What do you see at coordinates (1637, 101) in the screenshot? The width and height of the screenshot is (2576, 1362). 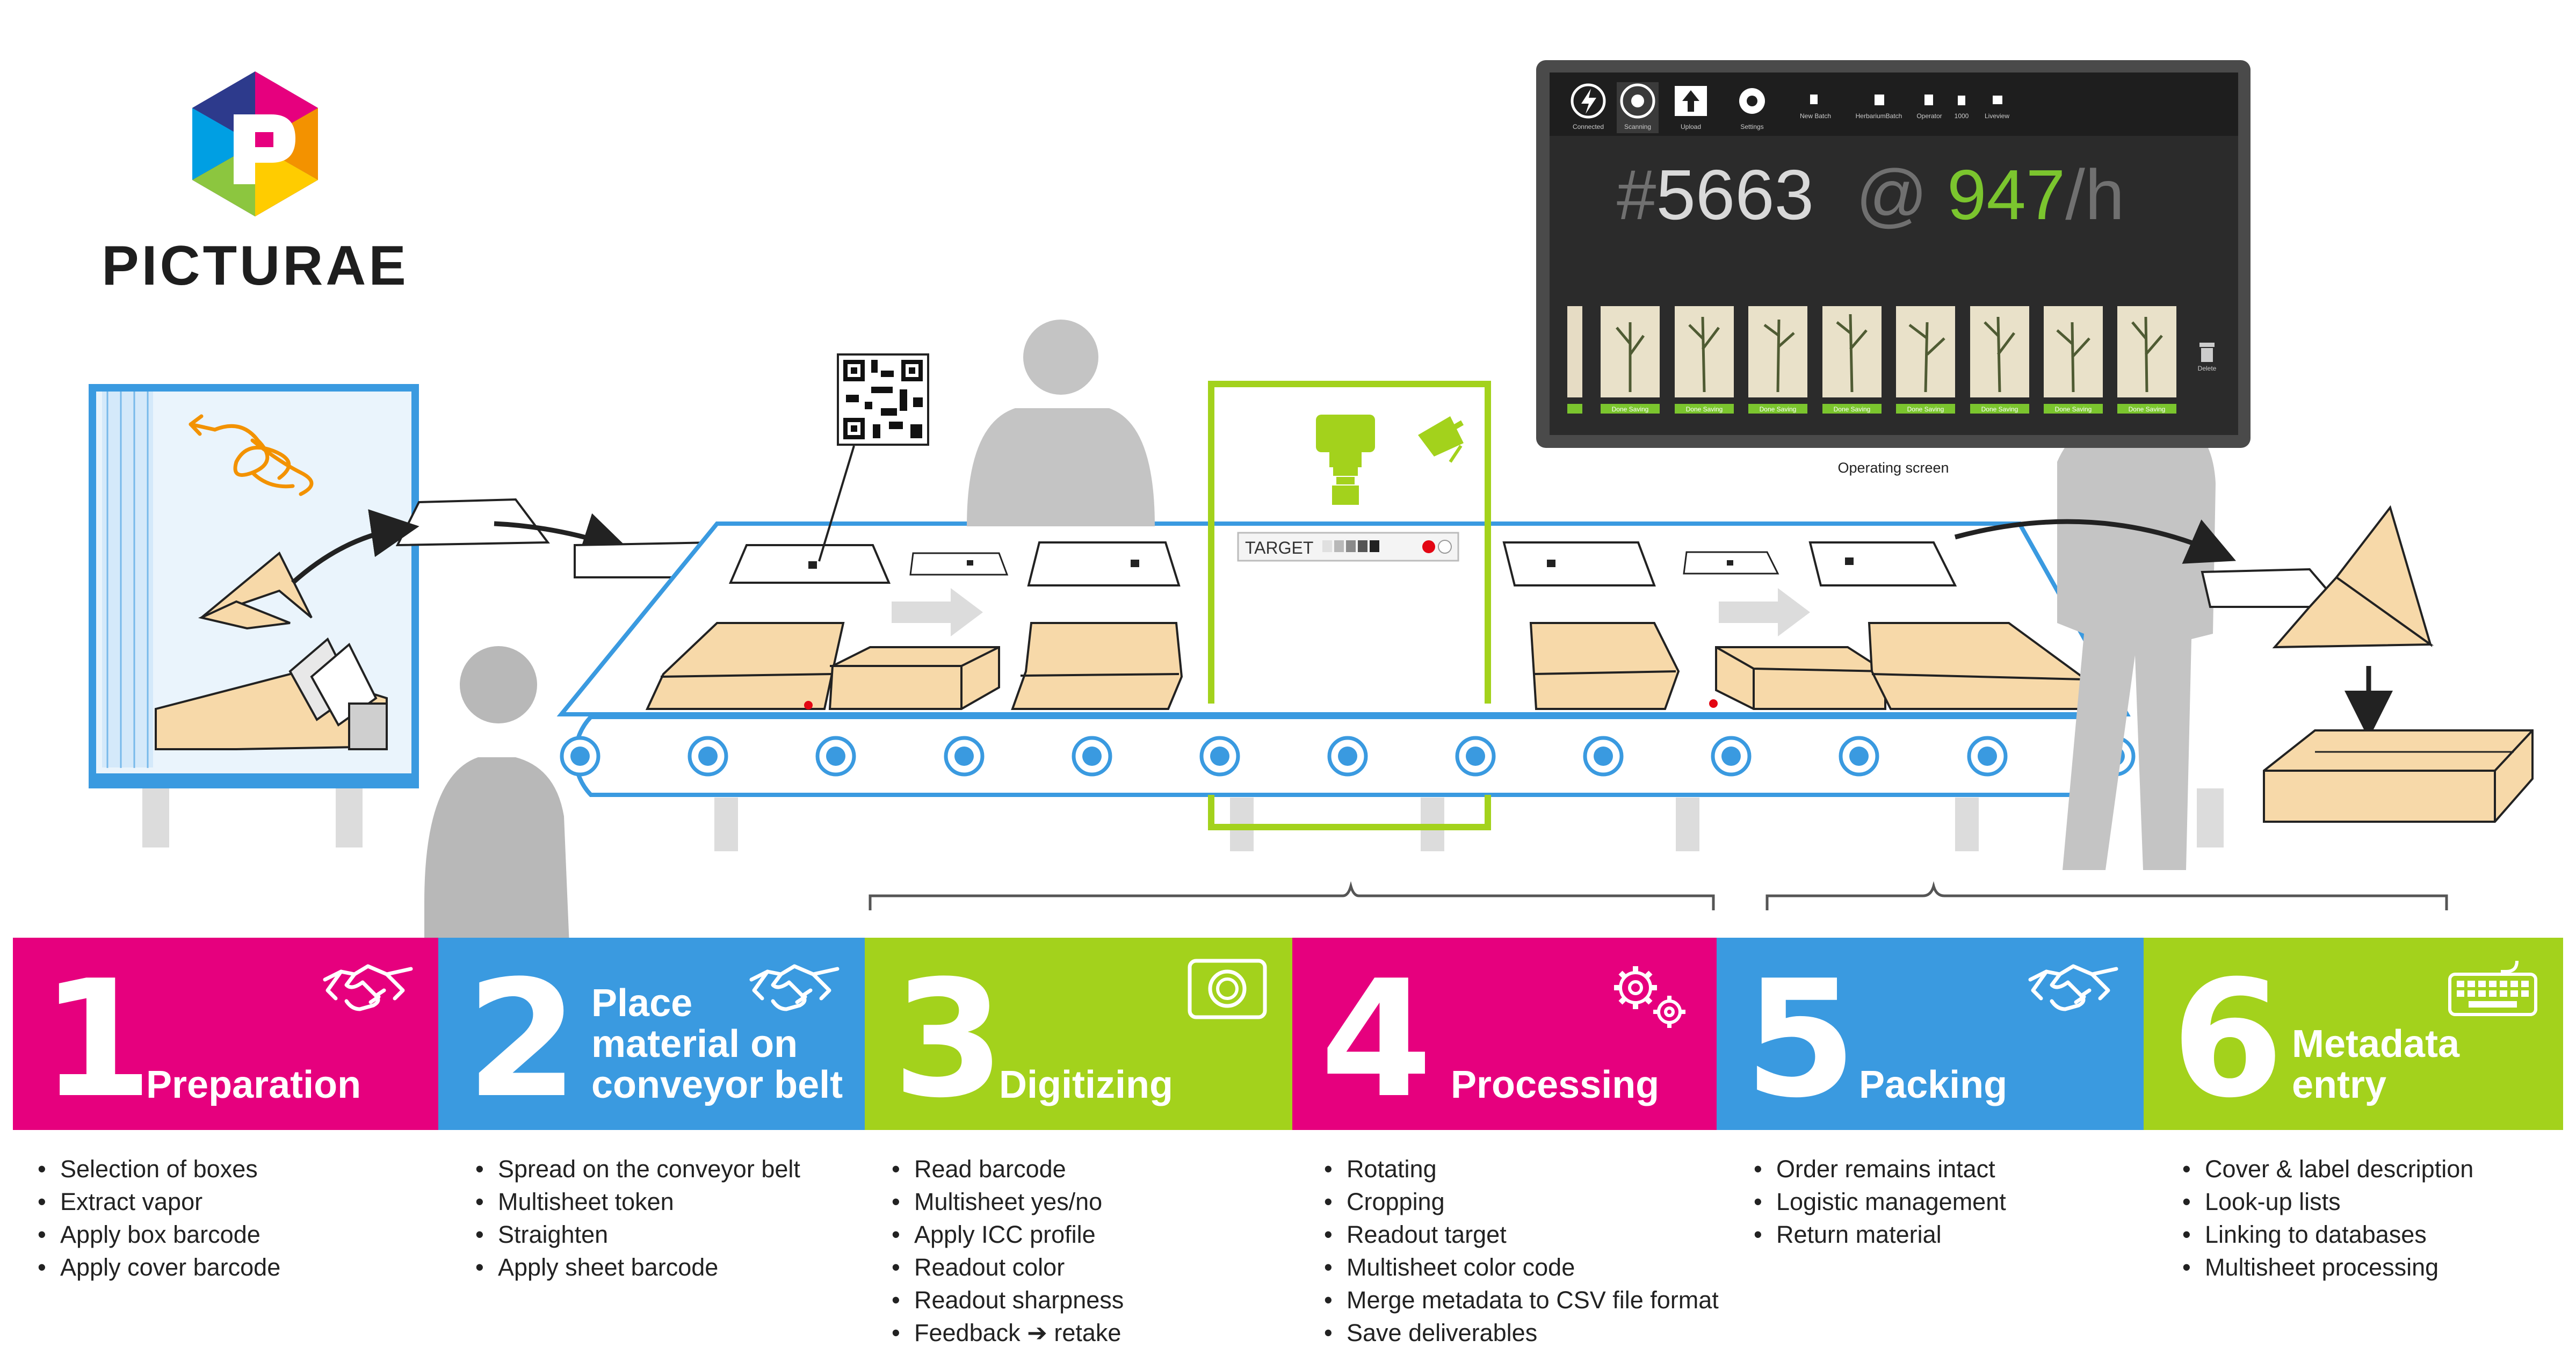 I see `aperture-icon` at bounding box center [1637, 101].